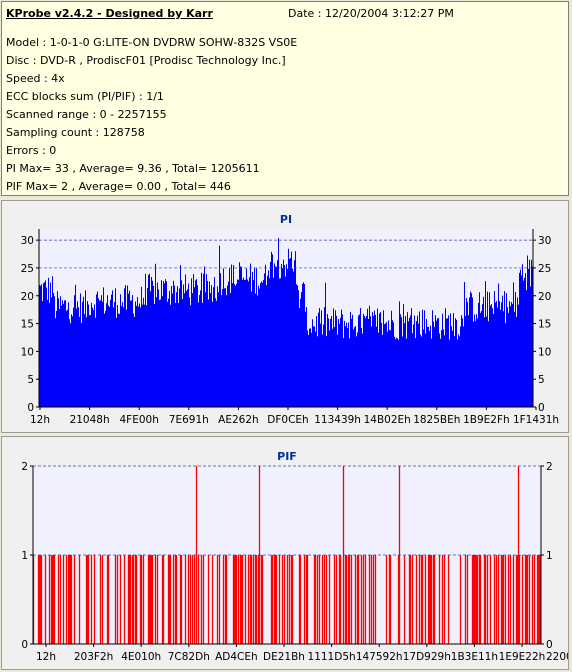 The width and height of the screenshot is (572, 672). Describe the element at coordinates (557, 657) in the screenshot. I see `x-tick-label: 22007Bh` at that location.